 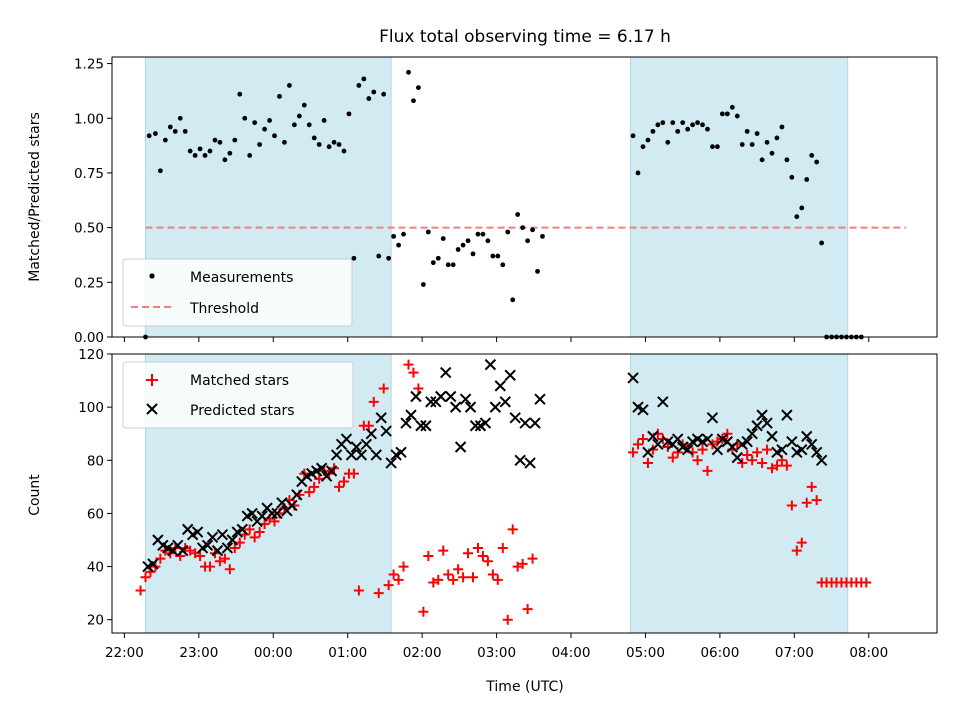 I want to click on legend-label-predicted: Predicted stars, so click(x=242, y=411).